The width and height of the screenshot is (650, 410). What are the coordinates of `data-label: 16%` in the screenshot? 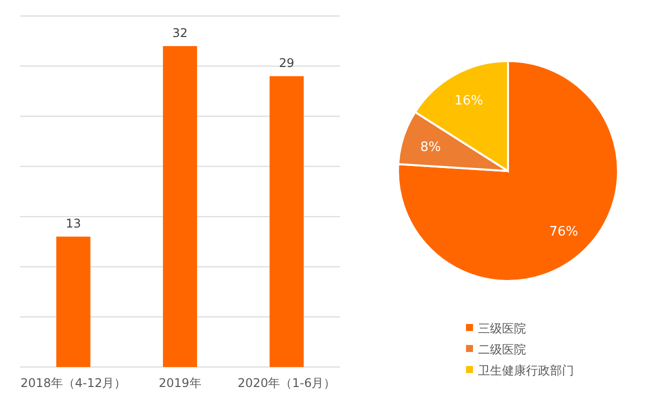 It's located at (469, 101).